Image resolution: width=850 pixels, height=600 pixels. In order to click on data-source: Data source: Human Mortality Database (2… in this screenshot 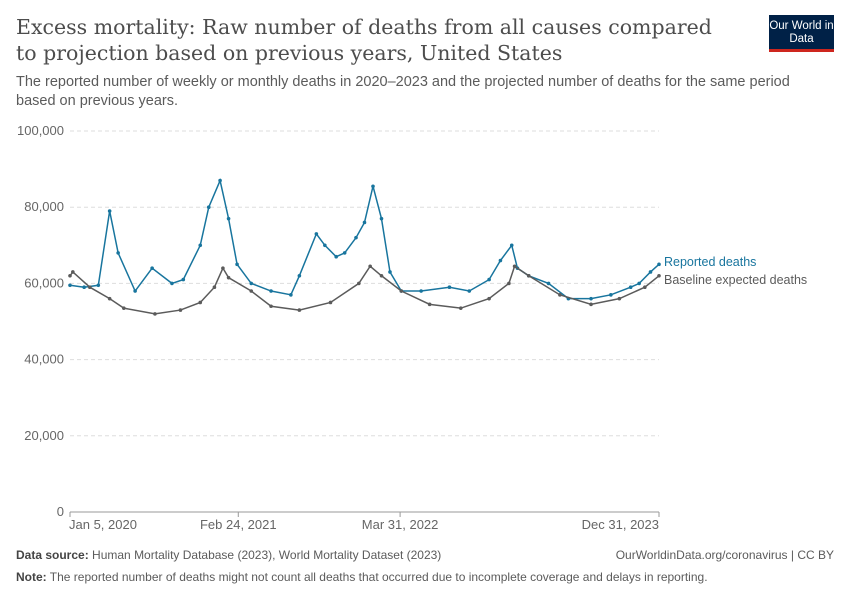, I will do `click(228, 555)`.